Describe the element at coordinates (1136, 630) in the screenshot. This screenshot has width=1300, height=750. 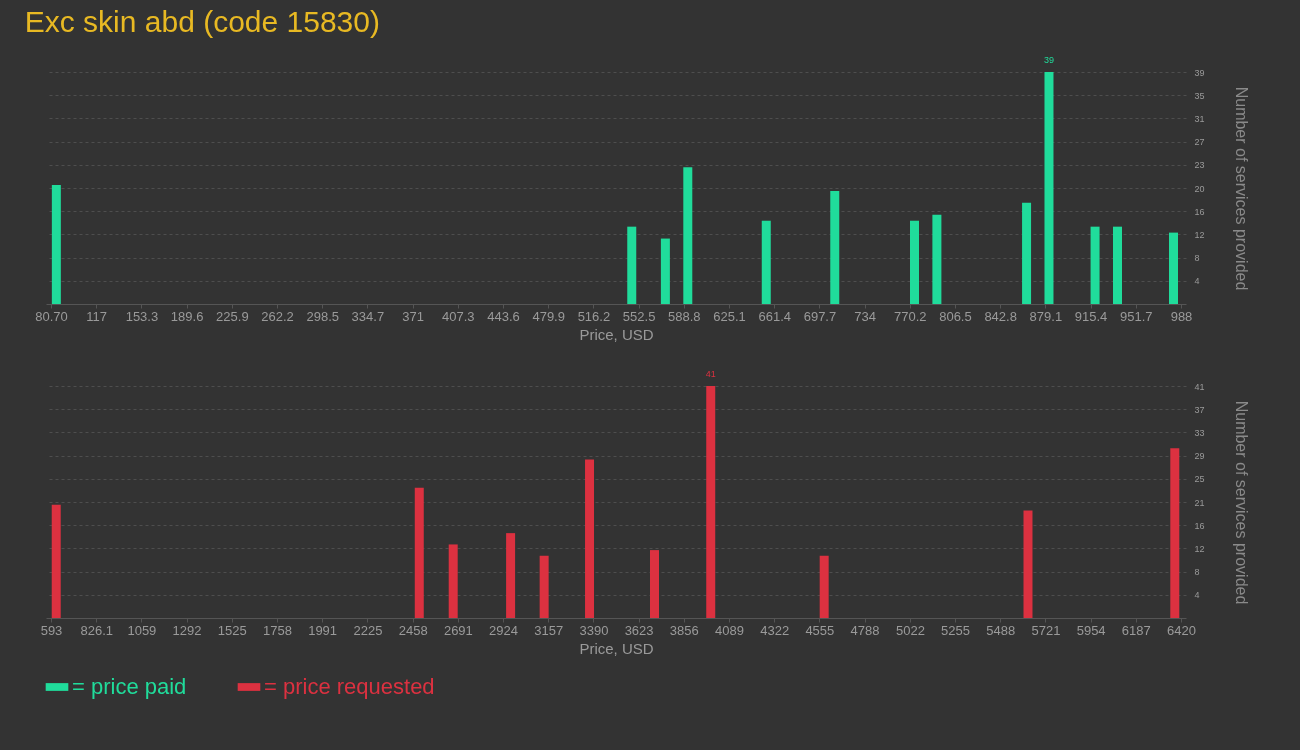
I see `x-tick-label: 6187` at that location.